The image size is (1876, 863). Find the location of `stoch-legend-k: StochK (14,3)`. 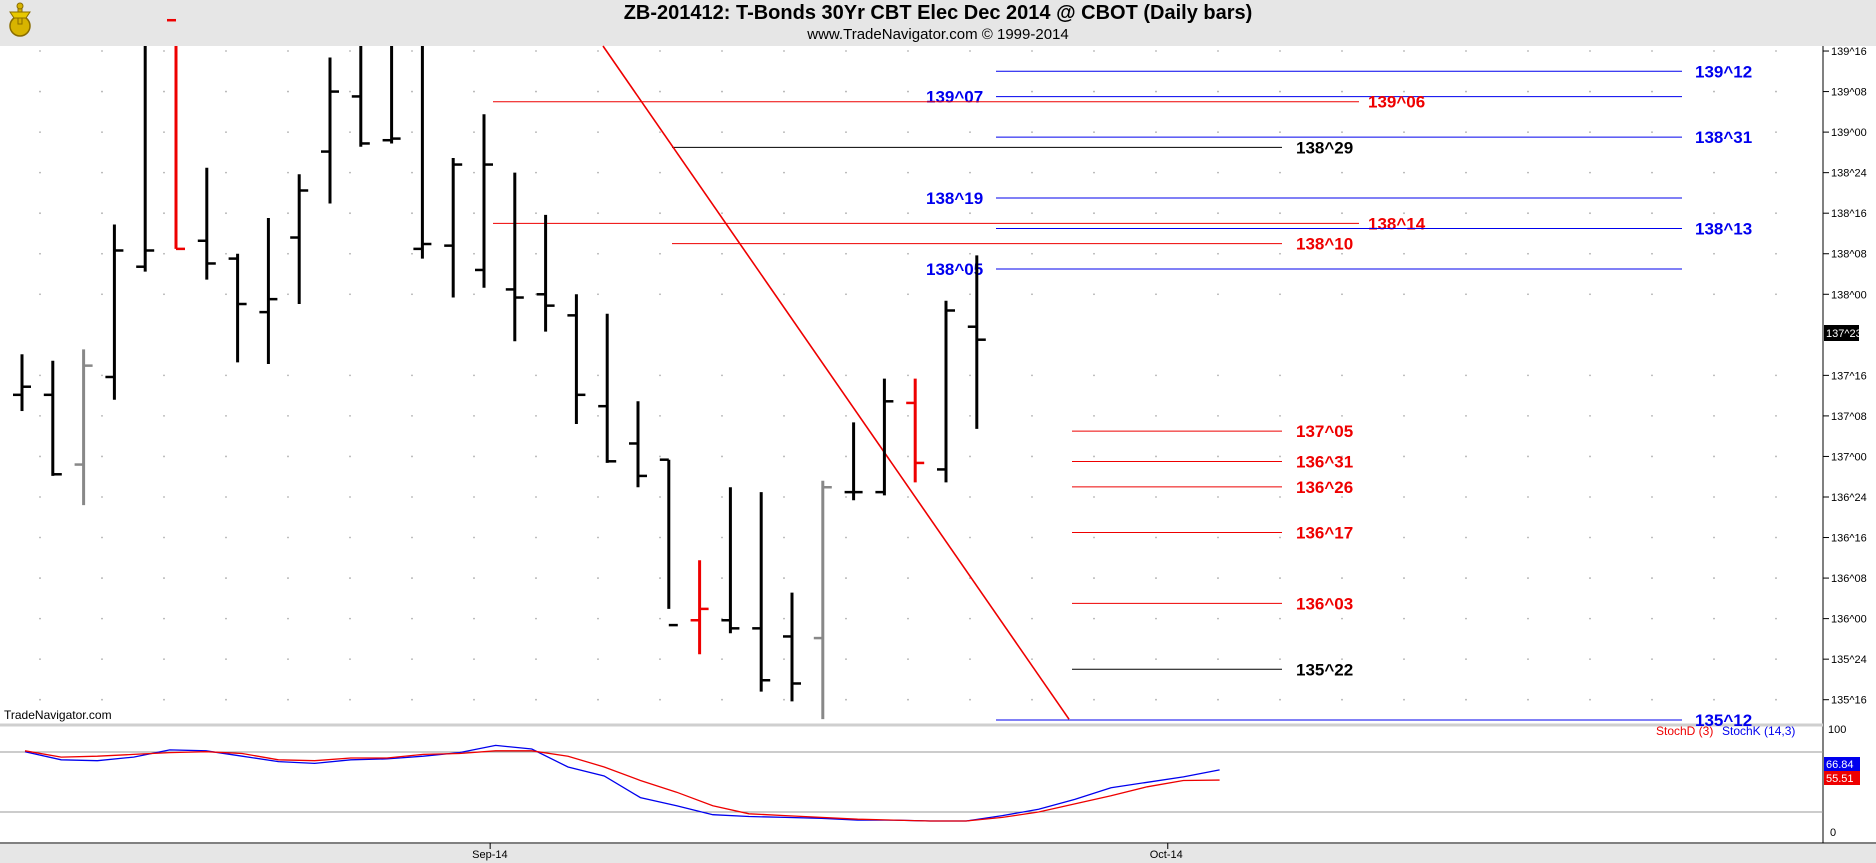

stoch-legend-k: StochK (14,3) is located at coordinates (1758, 731).